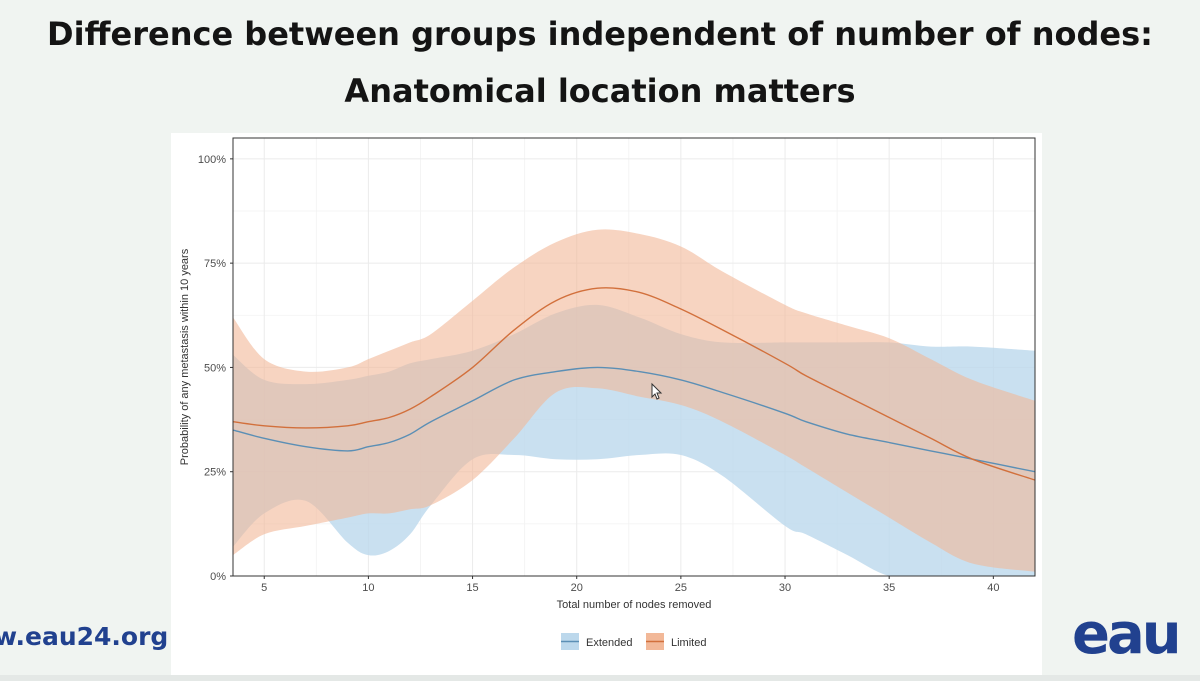 This screenshot has height=681, width=1200. What do you see at coordinates (215, 473) in the screenshot?
I see `y-tick-label: 25%` at bounding box center [215, 473].